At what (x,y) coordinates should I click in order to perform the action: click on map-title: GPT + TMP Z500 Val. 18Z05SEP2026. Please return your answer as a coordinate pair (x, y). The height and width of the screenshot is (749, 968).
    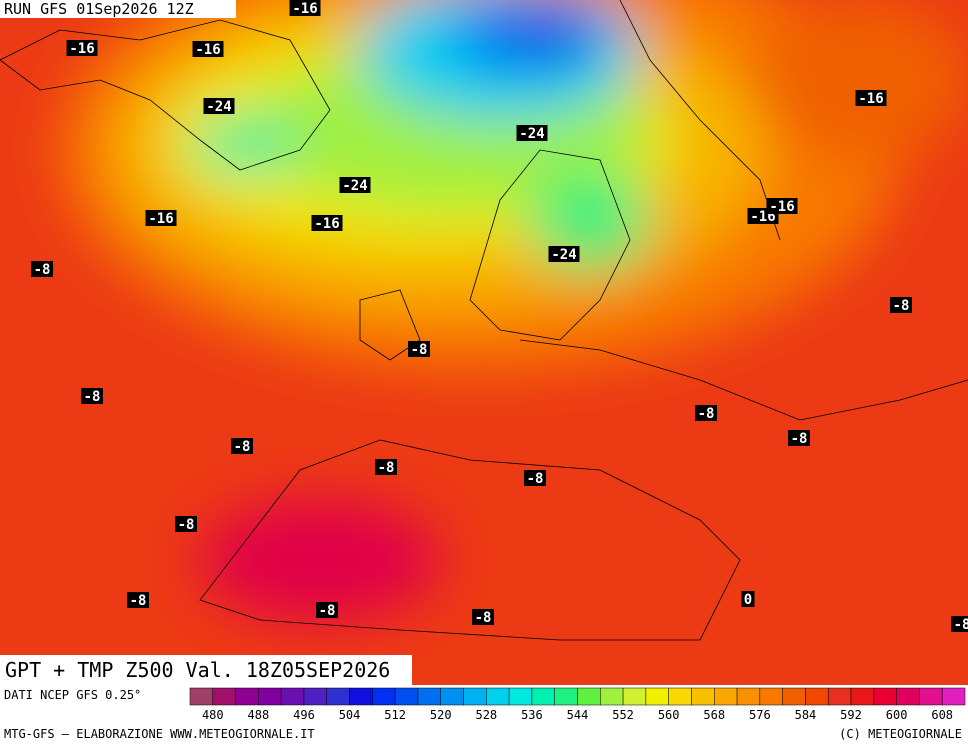
    Looking at the image, I should click on (197, 670).